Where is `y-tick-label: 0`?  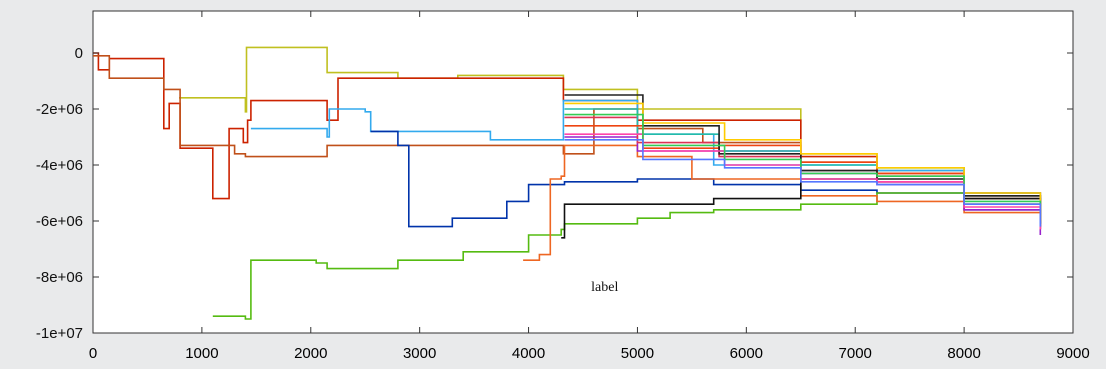
y-tick-label: 0 is located at coordinates (79, 53).